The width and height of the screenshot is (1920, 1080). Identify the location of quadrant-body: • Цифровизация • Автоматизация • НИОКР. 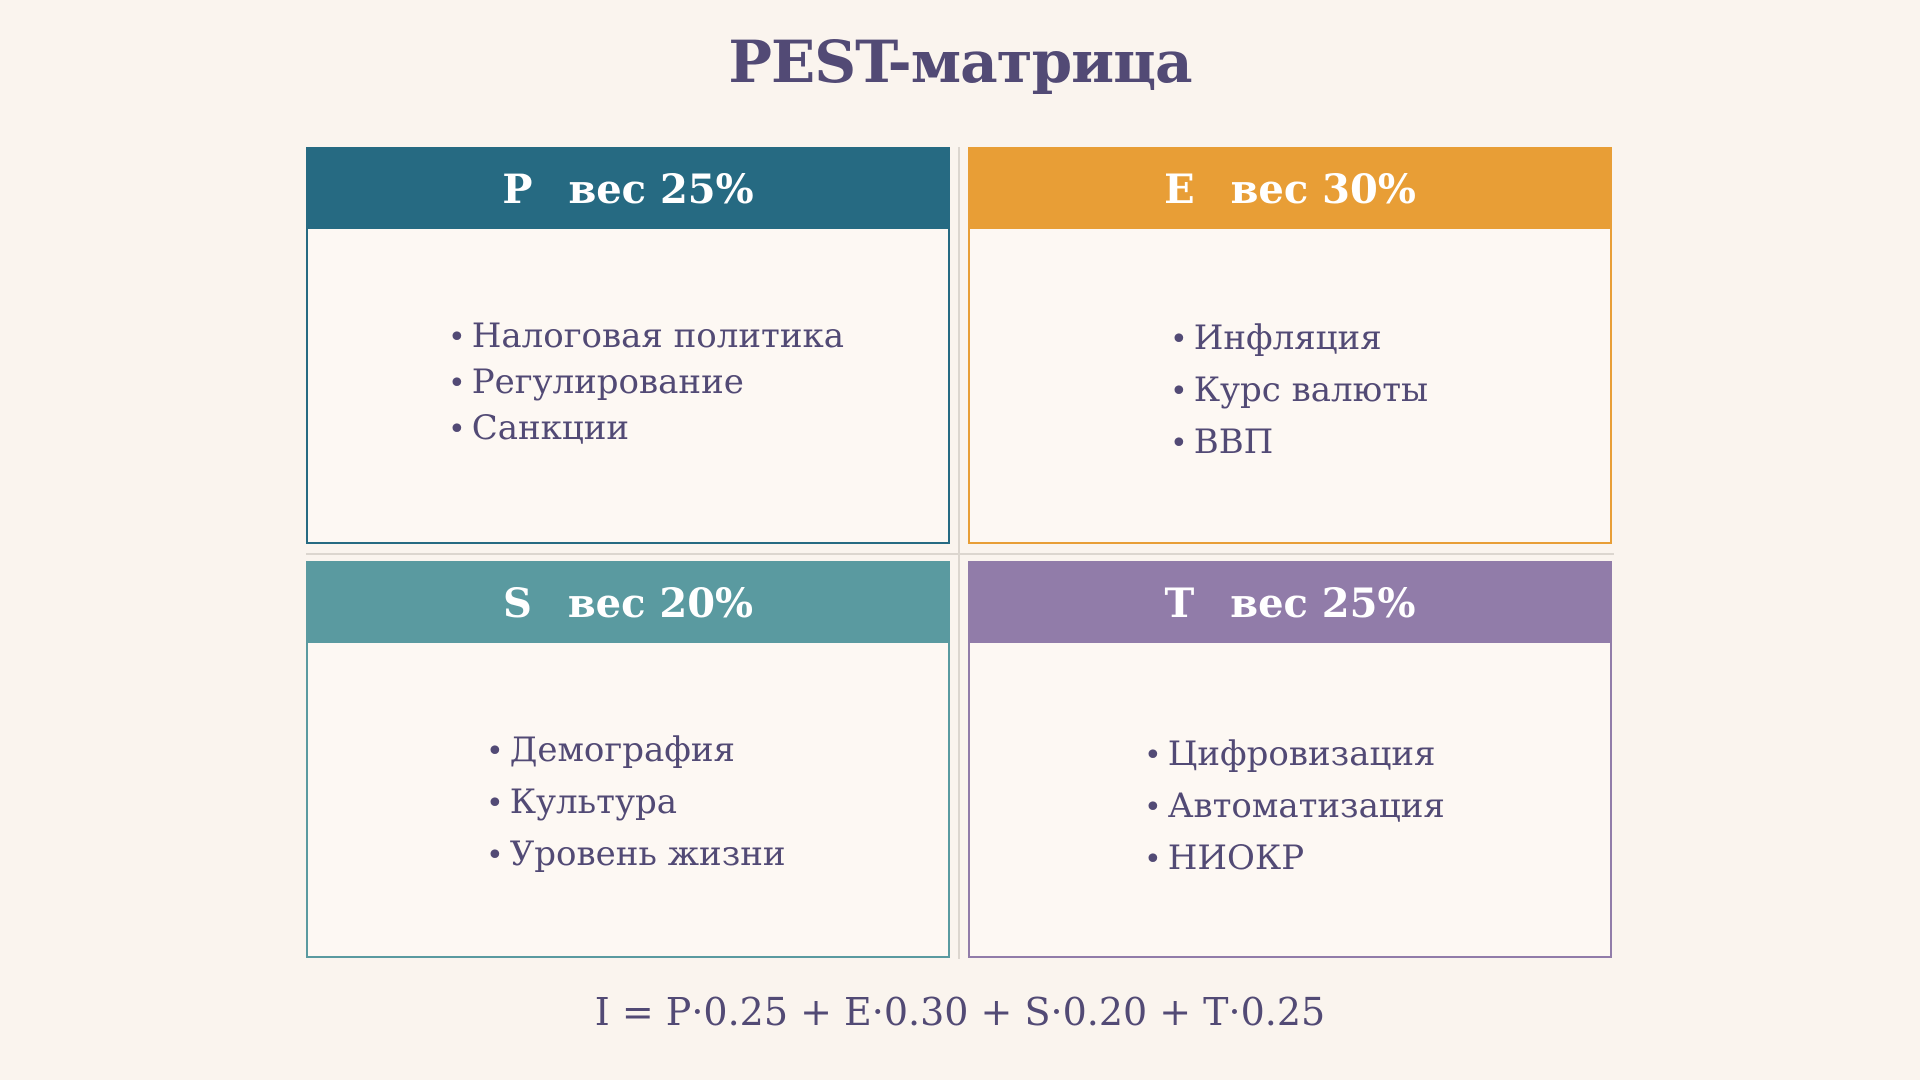
(1290, 799).